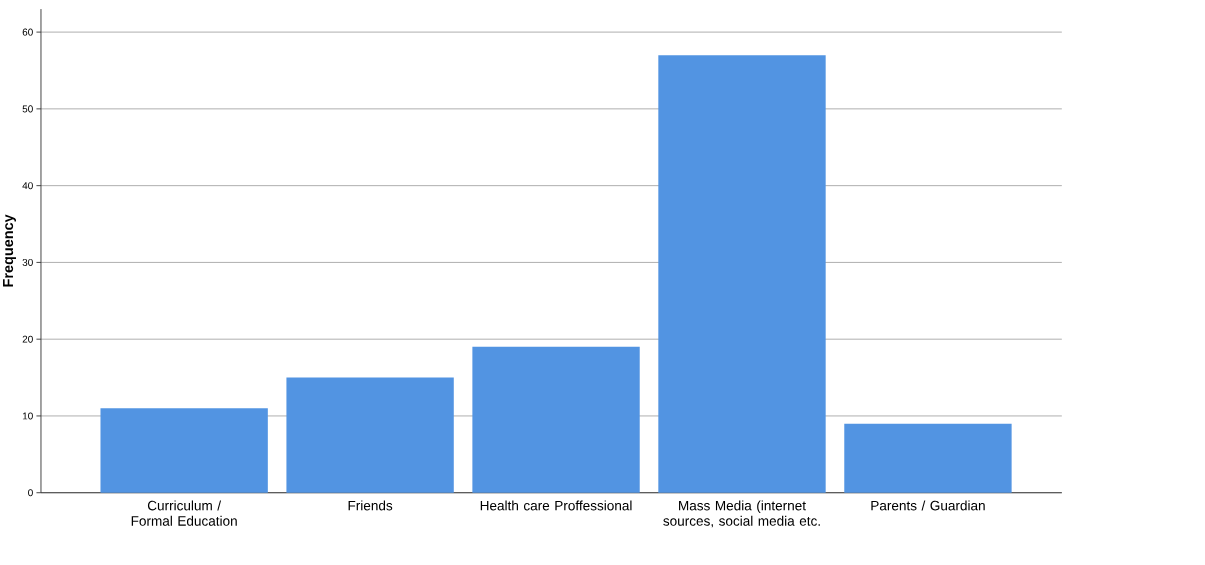 The height and width of the screenshot is (565, 1205). I want to click on y-tick-label: 40, so click(27, 185).